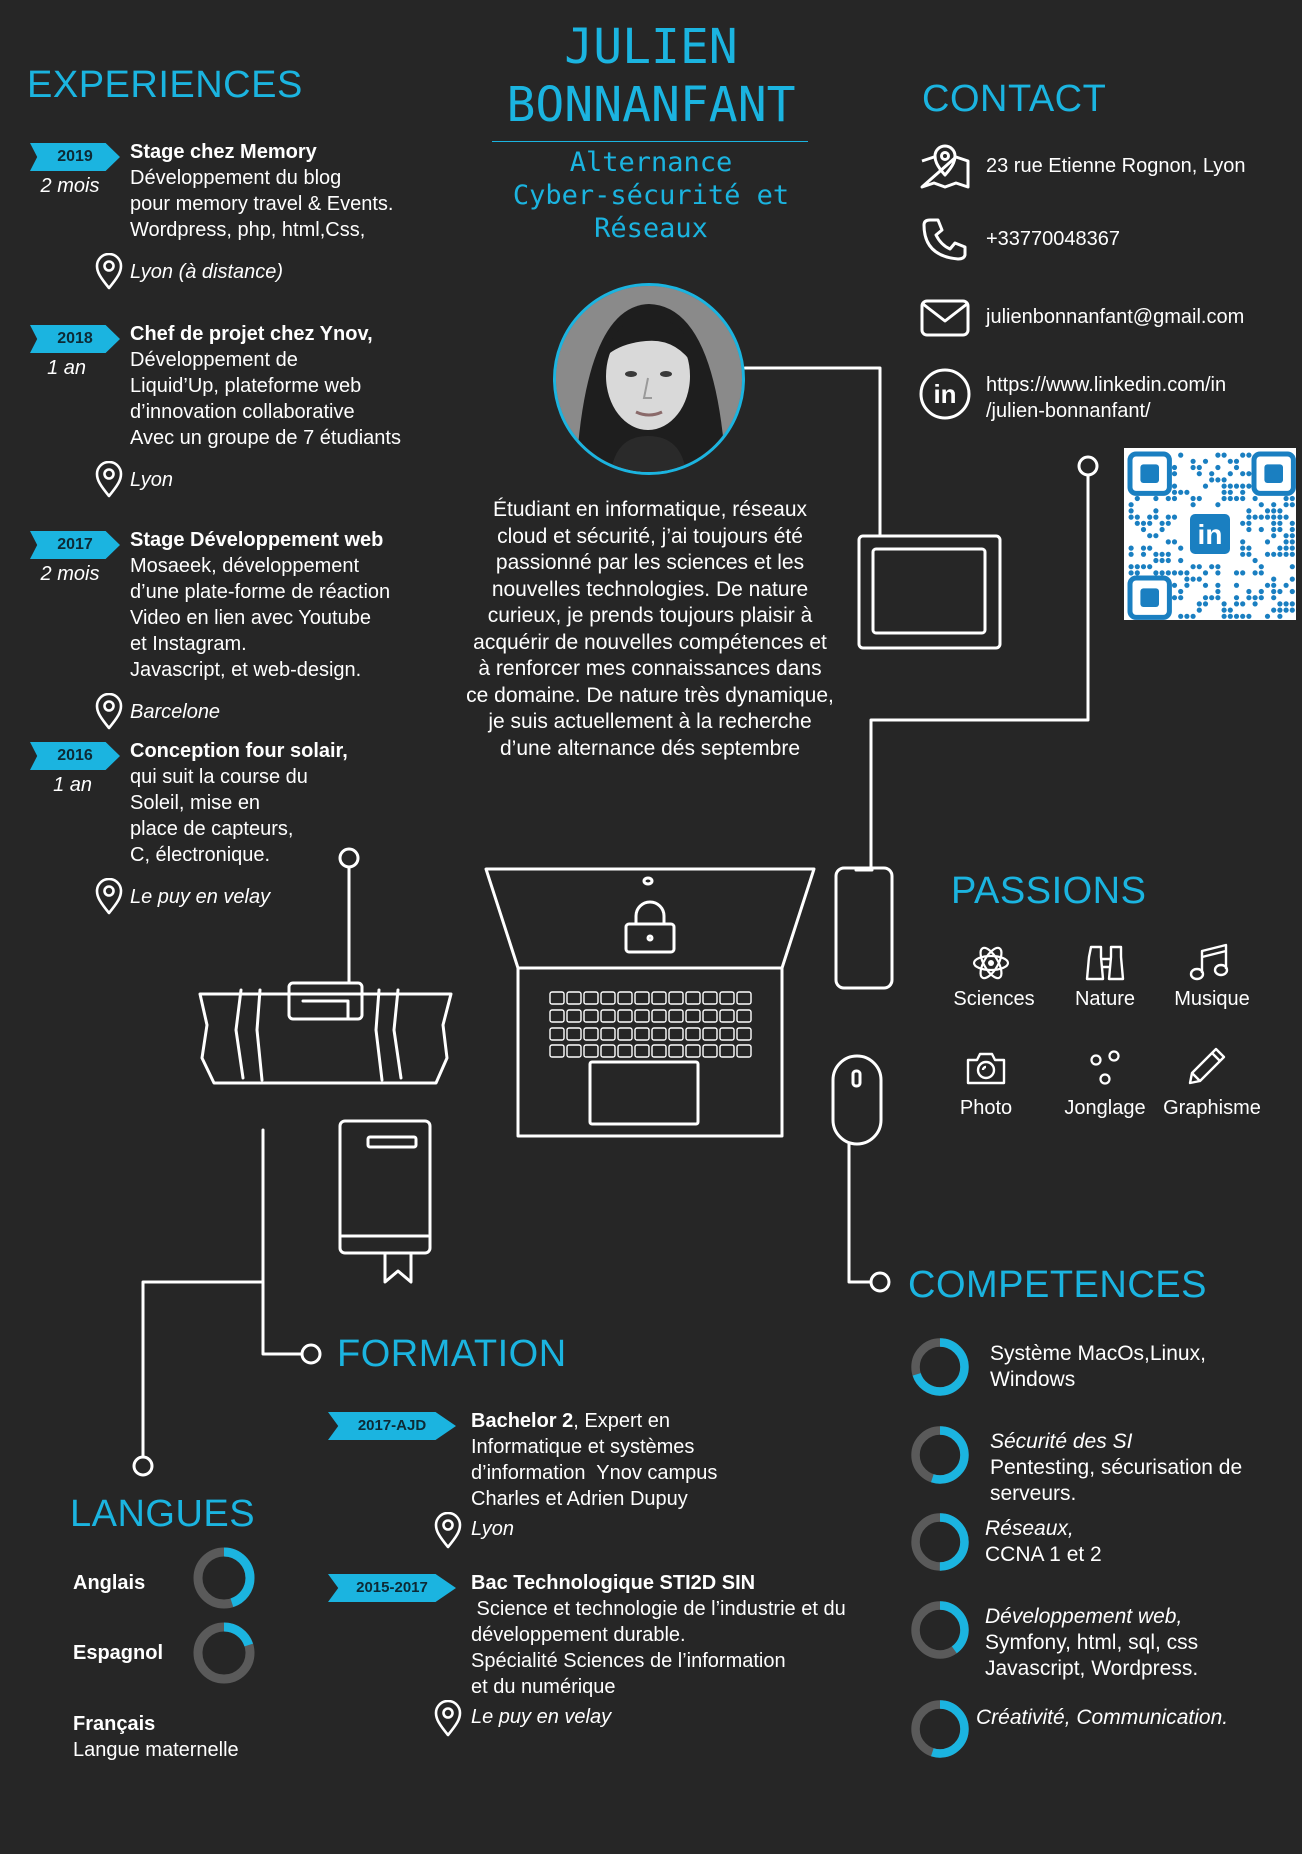 This screenshot has width=1302, height=1854. What do you see at coordinates (940, 1369) in the screenshot?
I see `competence-ring` at bounding box center [940, 1369].